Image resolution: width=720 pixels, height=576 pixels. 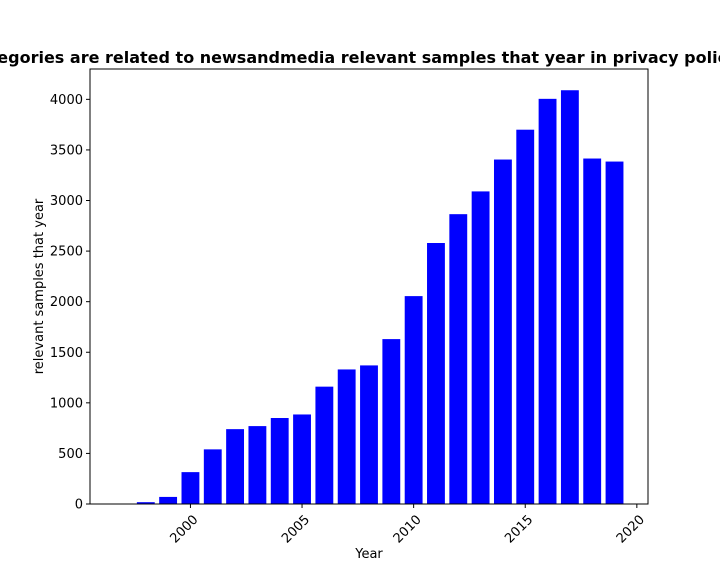 What do you see at coordinates (502, 332) in the screenshot?
I see `bar-2014` at bounding box center [502, 332].